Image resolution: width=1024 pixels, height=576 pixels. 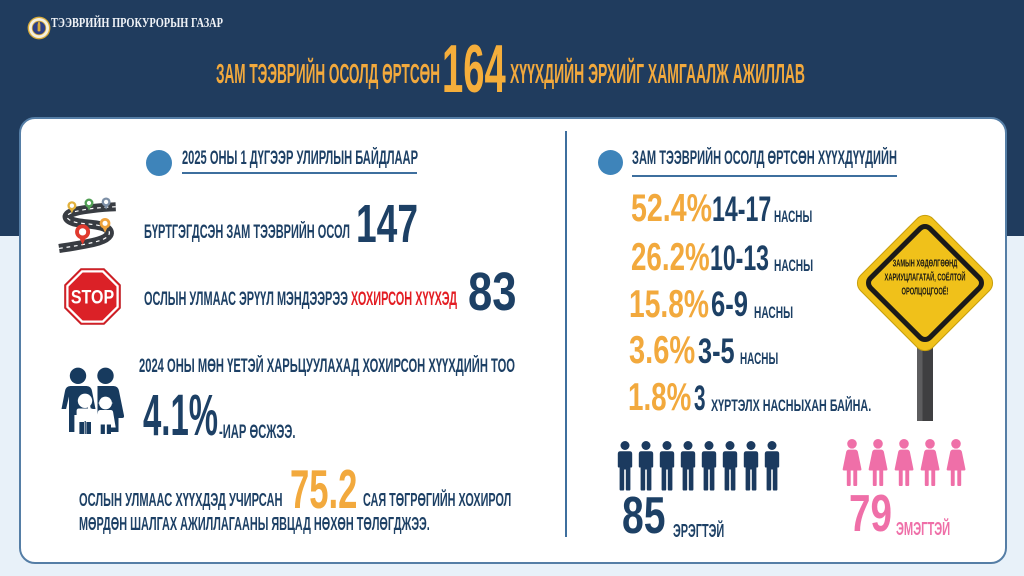 What do you see at coordinates (92, 297) in the screenshot?
I see `svg-text: STOP` at bounding box center [92, 297].